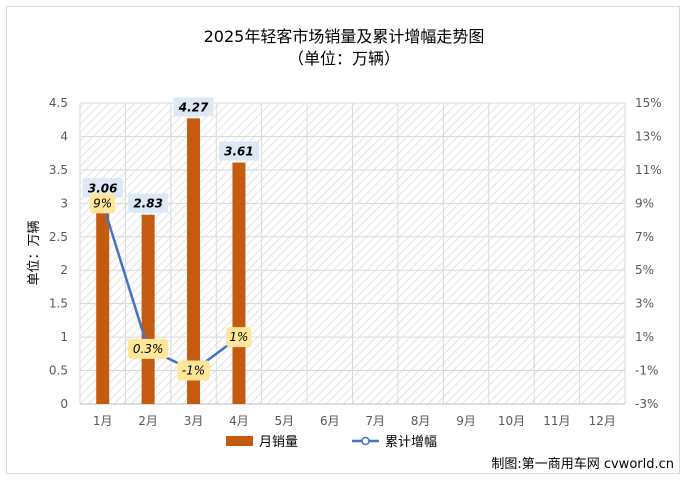 This screenshot has width=688, height=481. What do you see at coordinates (170, 287) in the screenshot?
I see `line-path` at bounding box center [170, 287].